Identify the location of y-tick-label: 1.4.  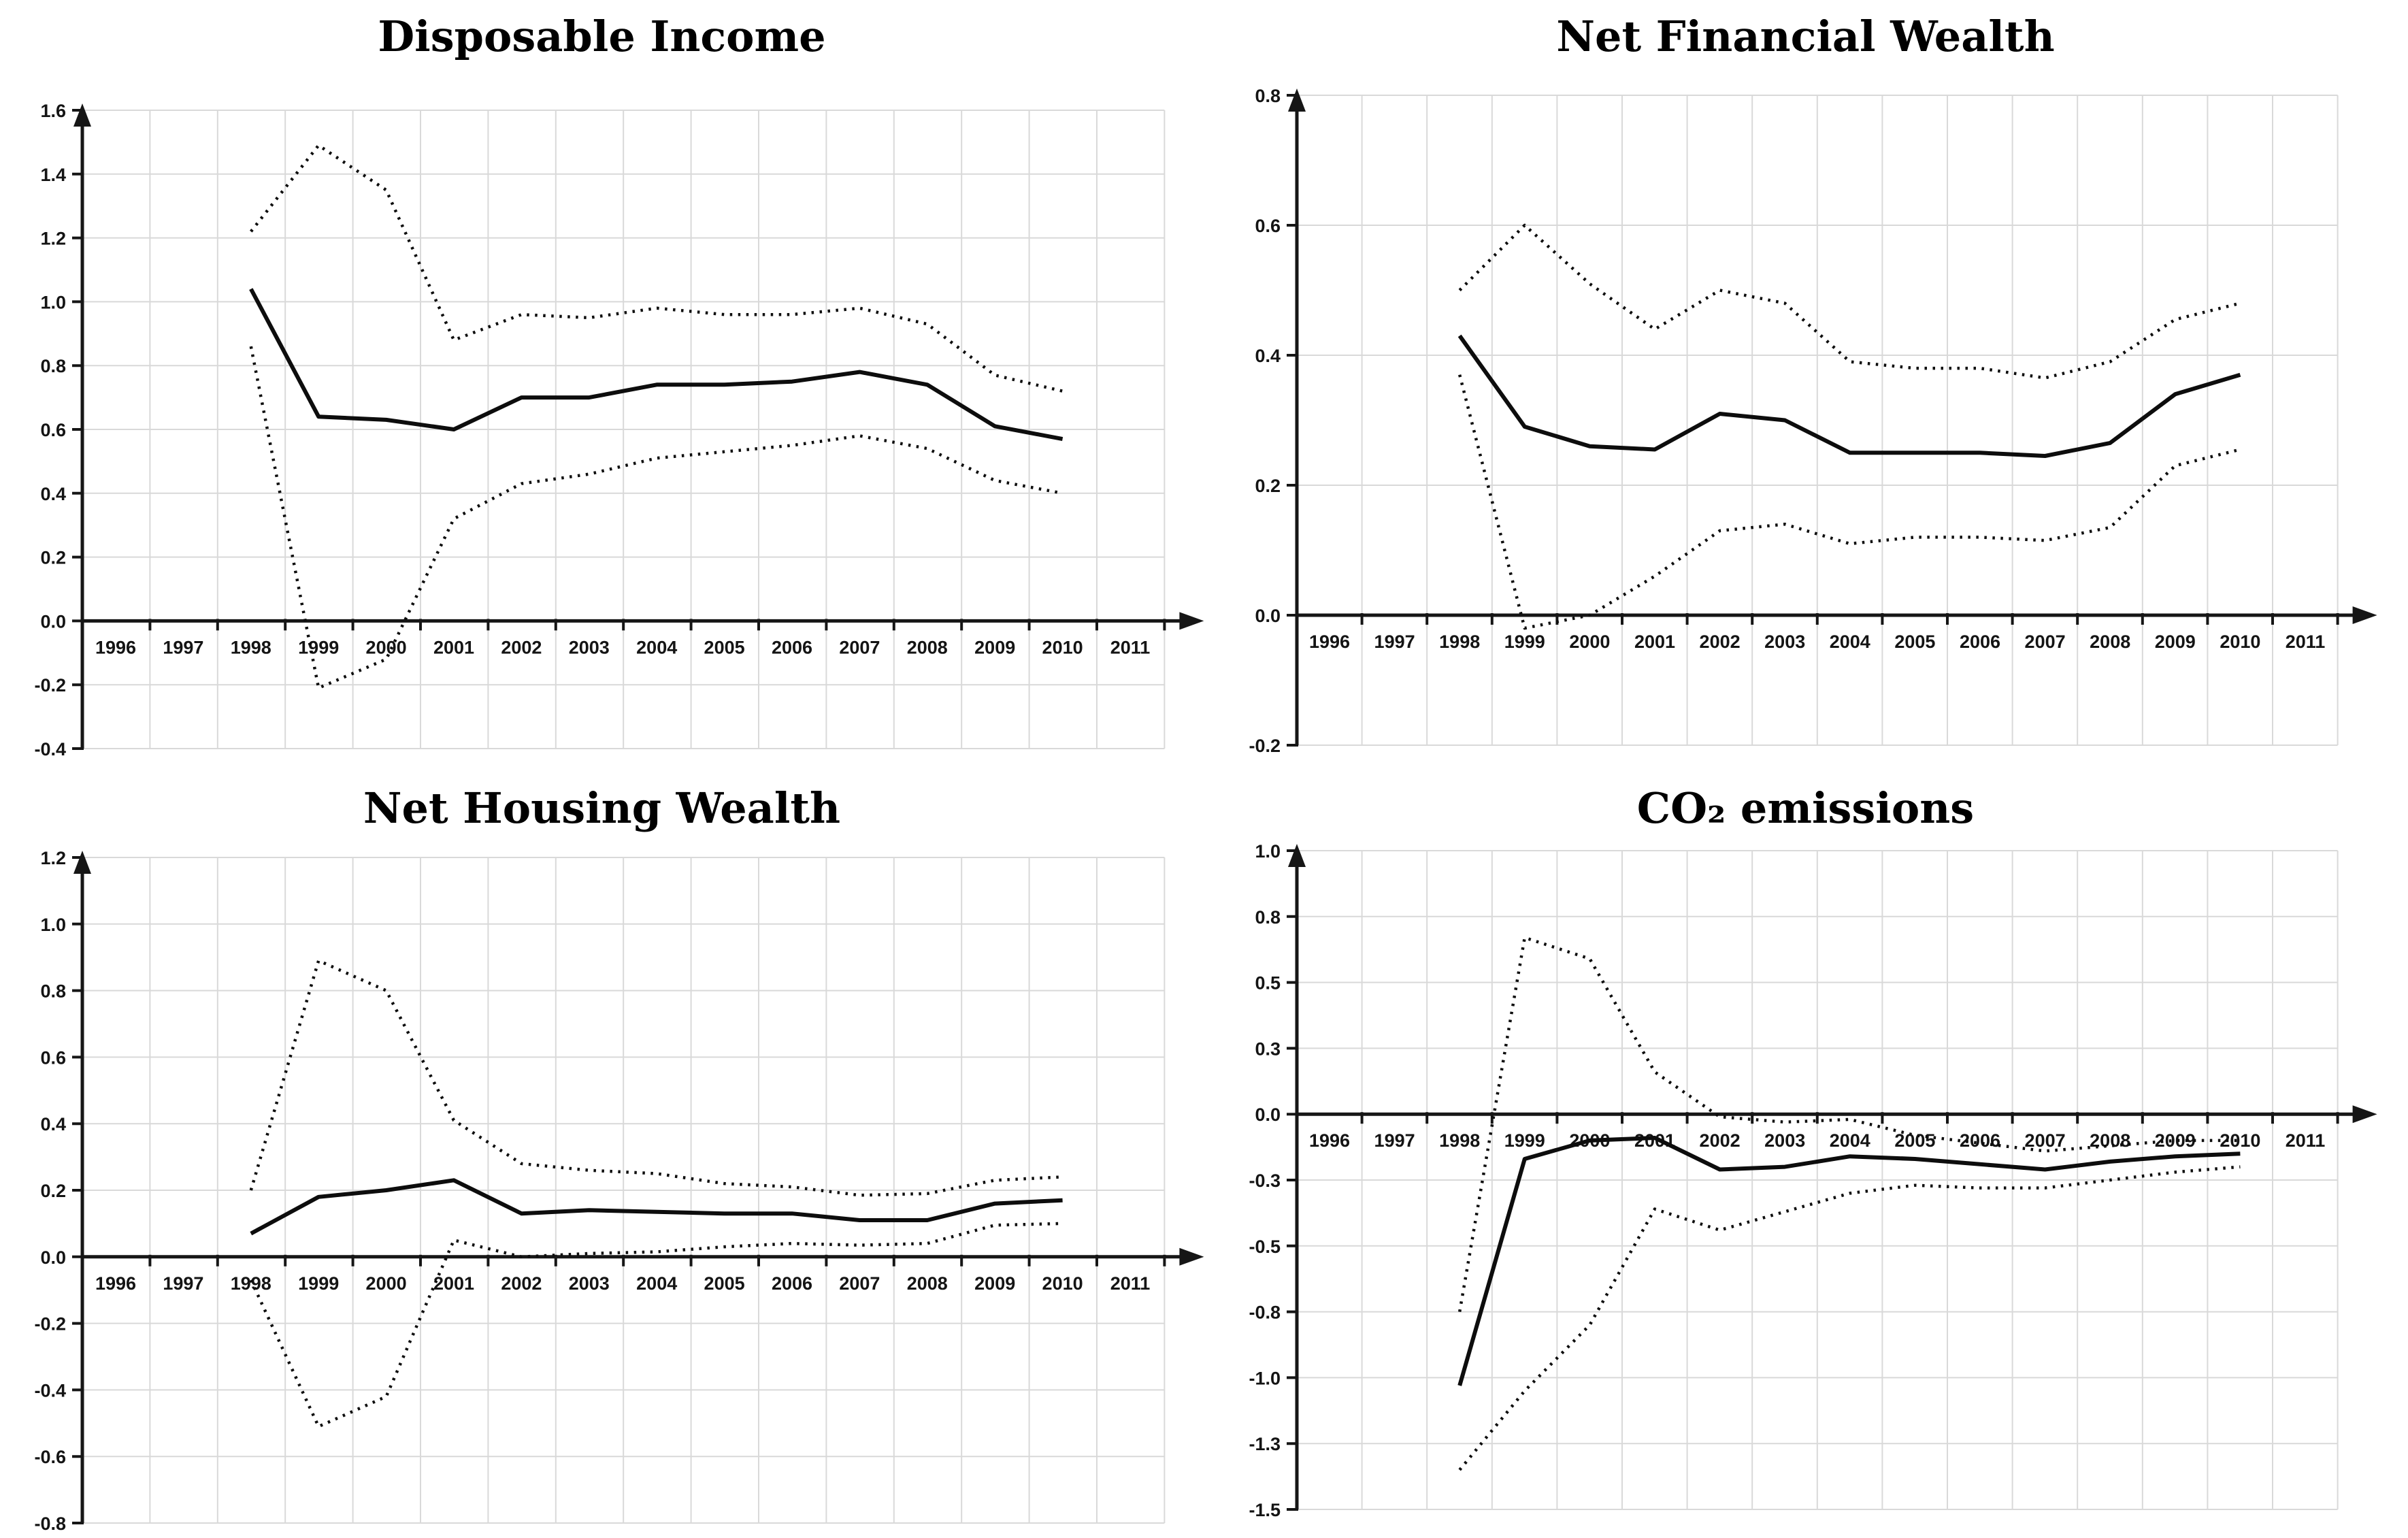
(53, 175).